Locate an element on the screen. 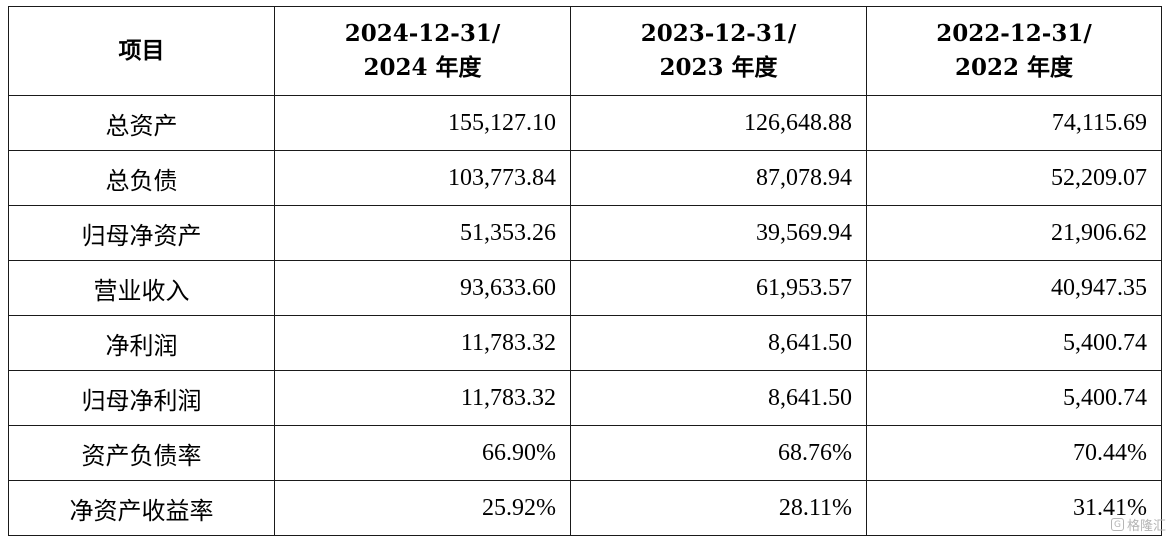  row-label-debt-ratio: 资产负债率 is located at coordinates (141, 453).